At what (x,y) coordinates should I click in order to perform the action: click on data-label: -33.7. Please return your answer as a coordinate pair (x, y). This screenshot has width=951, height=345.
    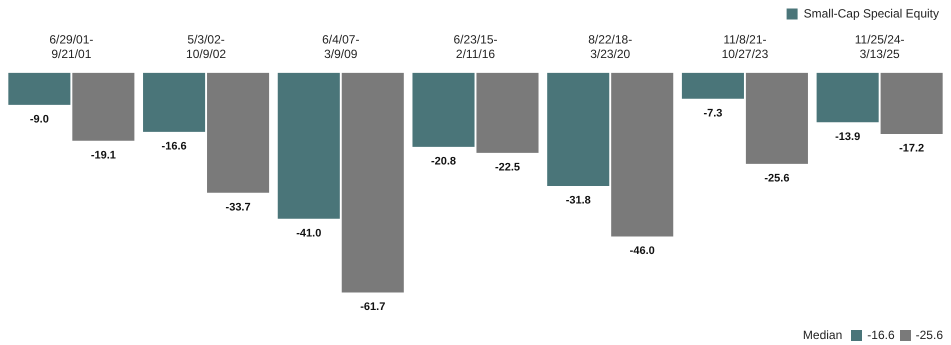
    Looking at the image, I should click on (238, 207).